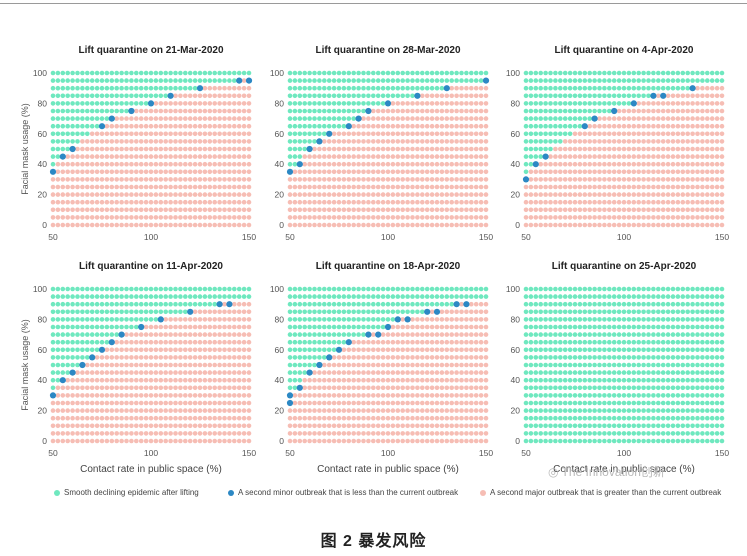  What do you see at coordinates (387, 50) in the screenshot?
I see `chart-title-2: Lift quarantine on 28-Mar-2020` at bounding box center [387, 50].